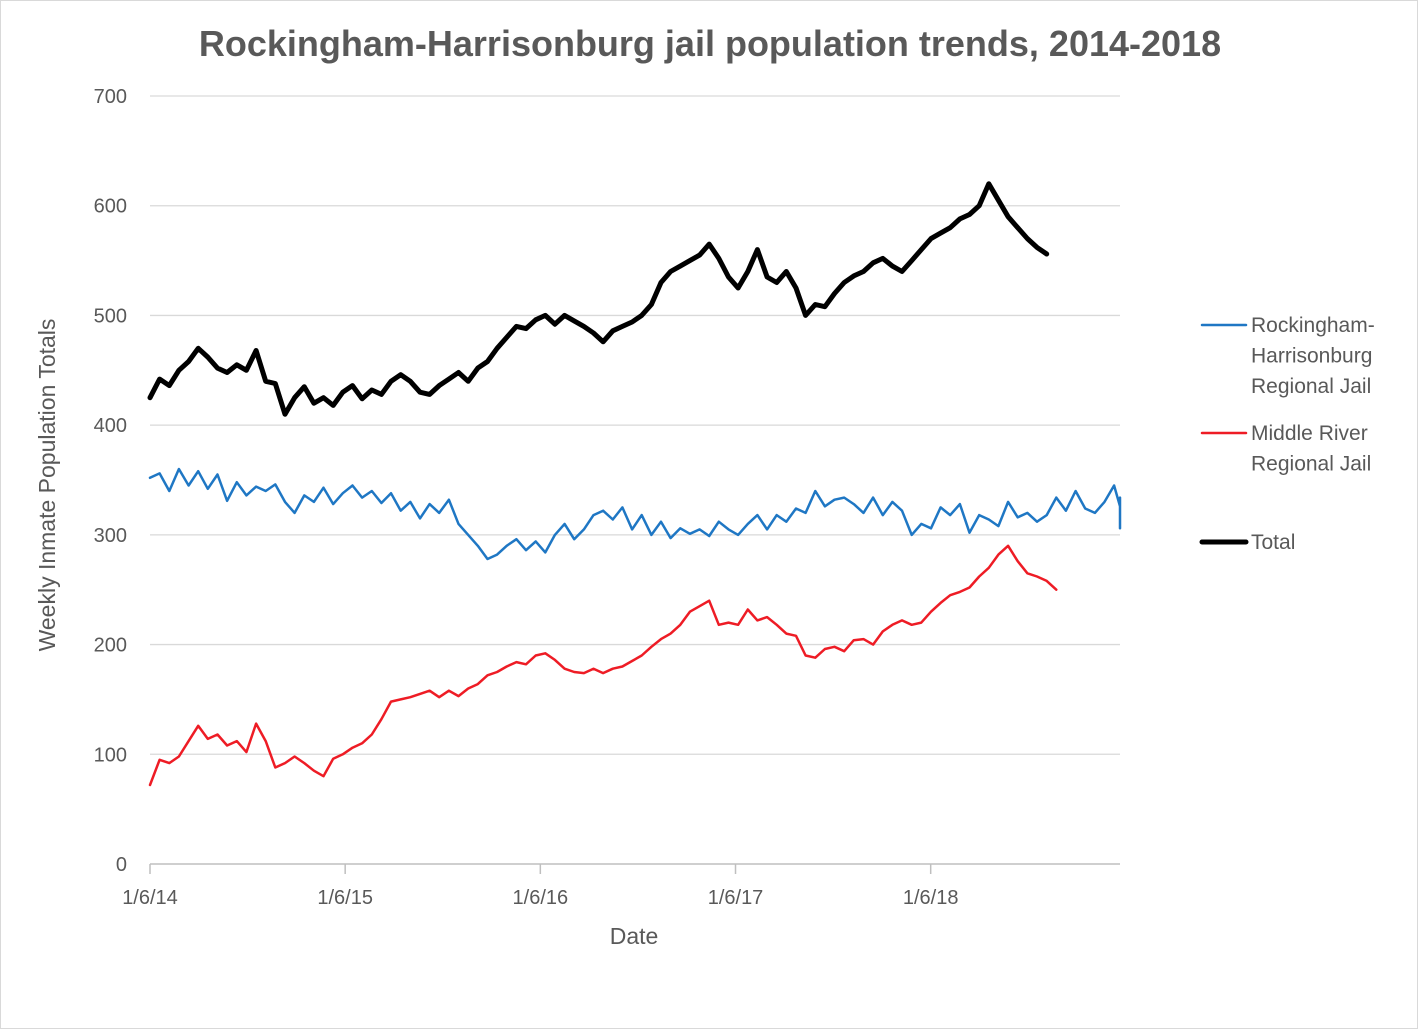  What do you see at coordinates (121, 865) in the screenshot?
I see `y-tick-label: 0` at bounding box center [121, 865].